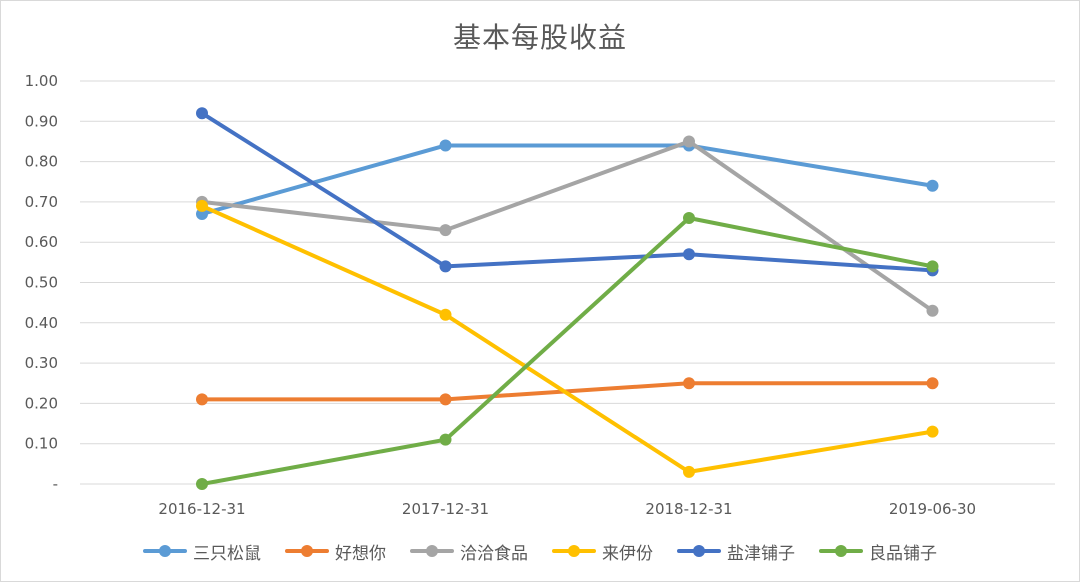  What do you see at coordinates (627, 553) in the screenshot?
I see `legend-label: 来伊份` at bounding box center [627, 553].